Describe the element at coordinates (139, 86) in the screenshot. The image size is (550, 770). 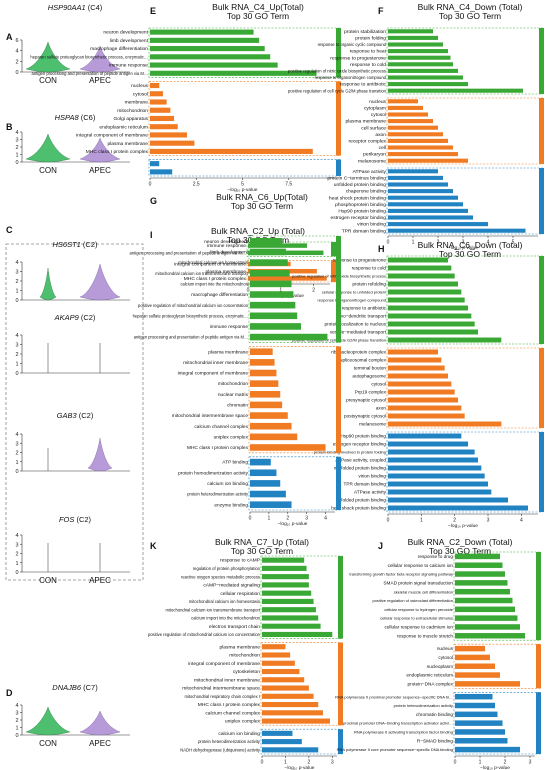
I see `bar-label: nucleus` at that location.